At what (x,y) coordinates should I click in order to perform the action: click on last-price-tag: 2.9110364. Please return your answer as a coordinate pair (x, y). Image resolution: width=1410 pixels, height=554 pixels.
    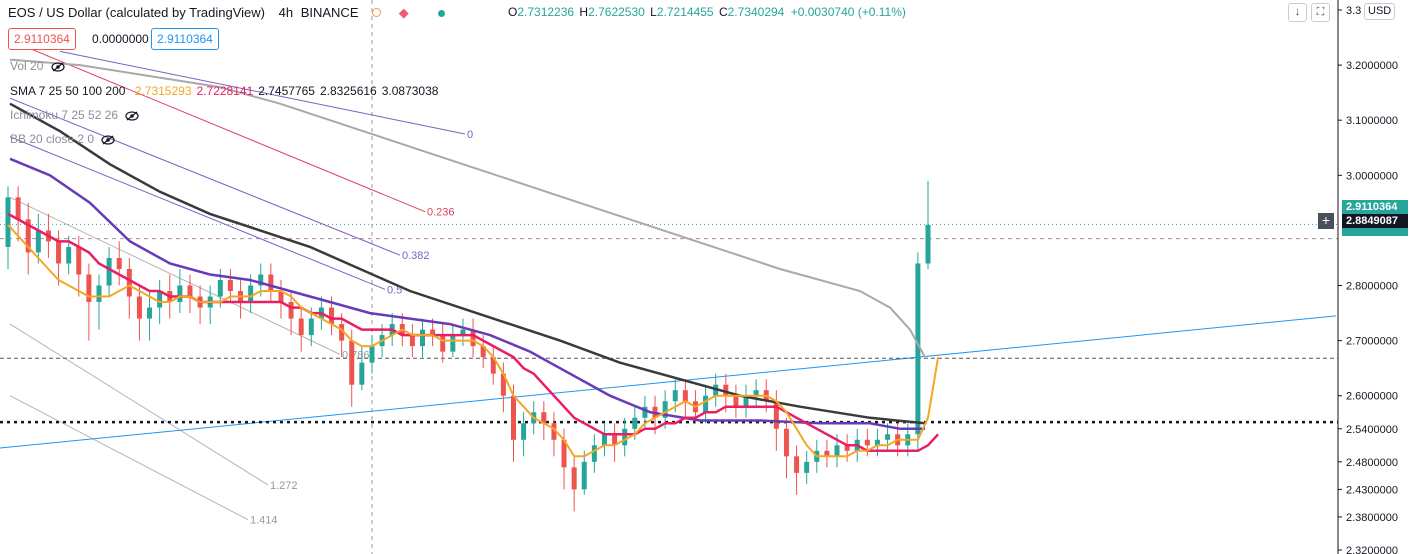
    Looking at the image, I should click on (1375, 207).